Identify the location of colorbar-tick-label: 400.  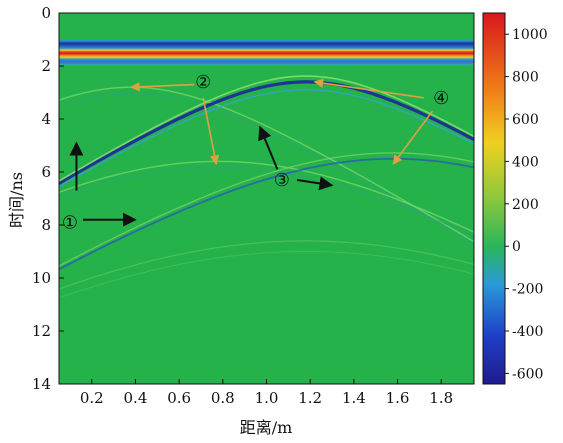
(525, 162).